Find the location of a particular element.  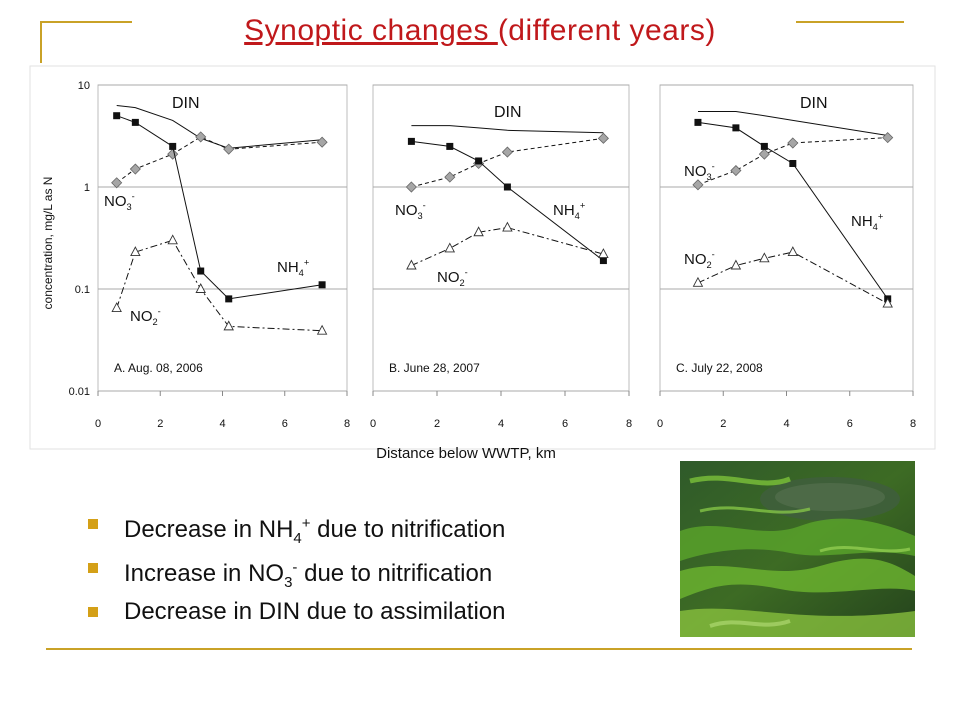

bullet-item: Increase in NO3- due to nitrification is located at coordinates (297, 568).